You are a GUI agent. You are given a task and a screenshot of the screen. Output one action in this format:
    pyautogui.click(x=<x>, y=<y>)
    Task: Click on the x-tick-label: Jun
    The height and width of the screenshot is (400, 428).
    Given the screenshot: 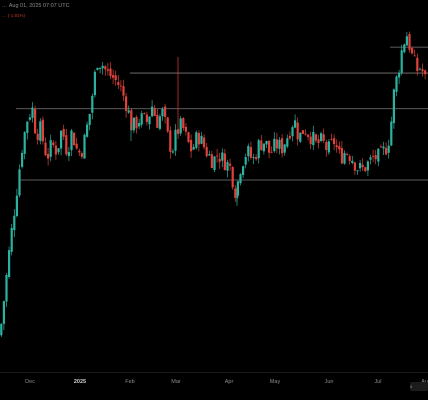 What is the action you would take?
    pyautogui.click(x=329, y=382)
    